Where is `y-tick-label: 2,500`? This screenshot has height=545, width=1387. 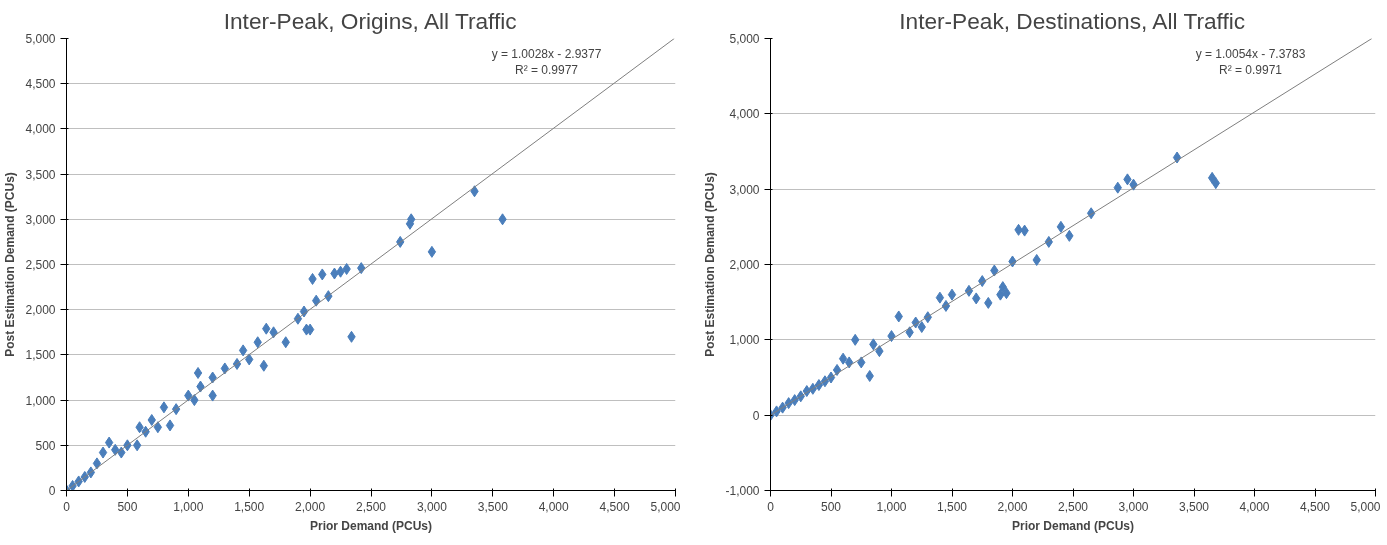
y-tick-label: 2,500 is located at coordinates (40, 265).